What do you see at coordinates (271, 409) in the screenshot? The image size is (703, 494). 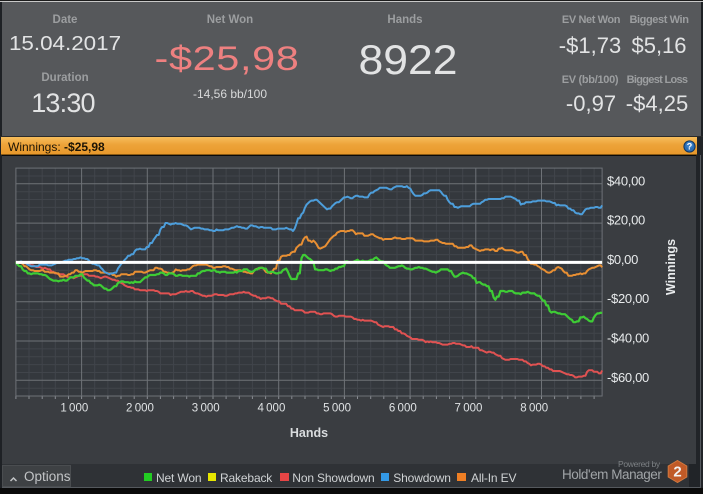 I see `svg-text: 4 000` at bounding box center [271, 409].